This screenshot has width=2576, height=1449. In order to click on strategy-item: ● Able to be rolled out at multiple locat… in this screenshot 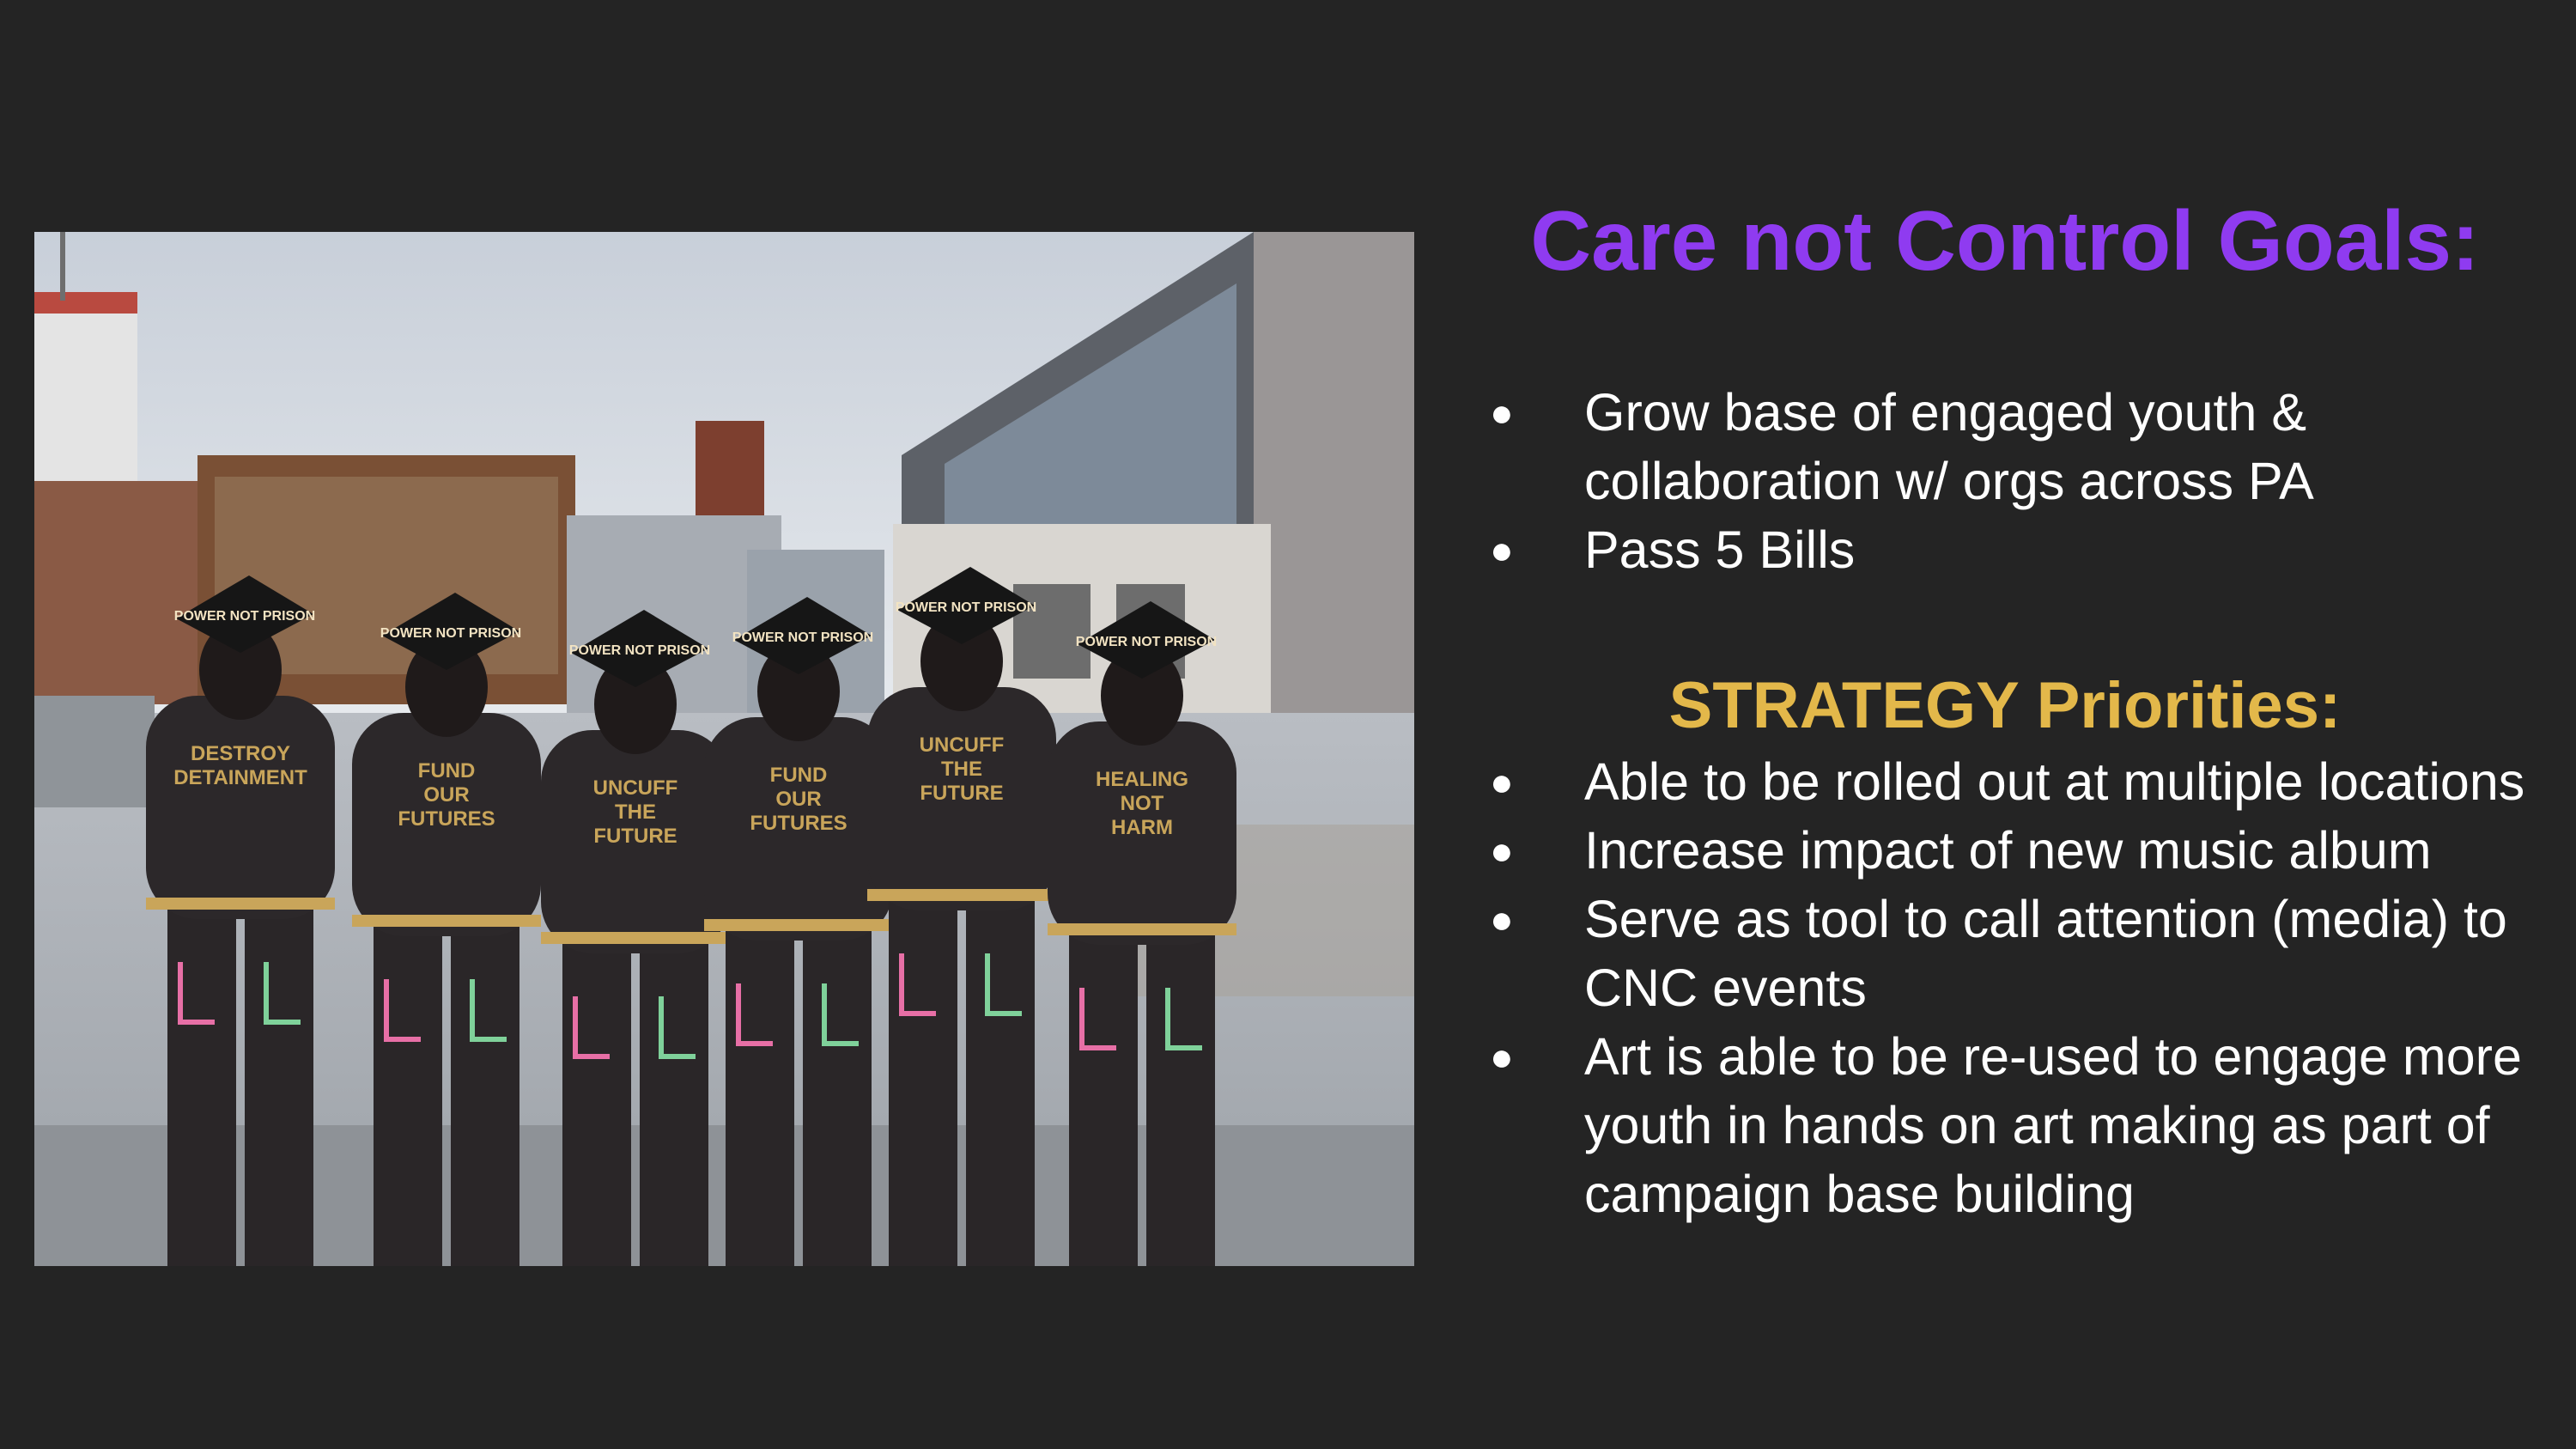, I will do `click(2022, 781)`.